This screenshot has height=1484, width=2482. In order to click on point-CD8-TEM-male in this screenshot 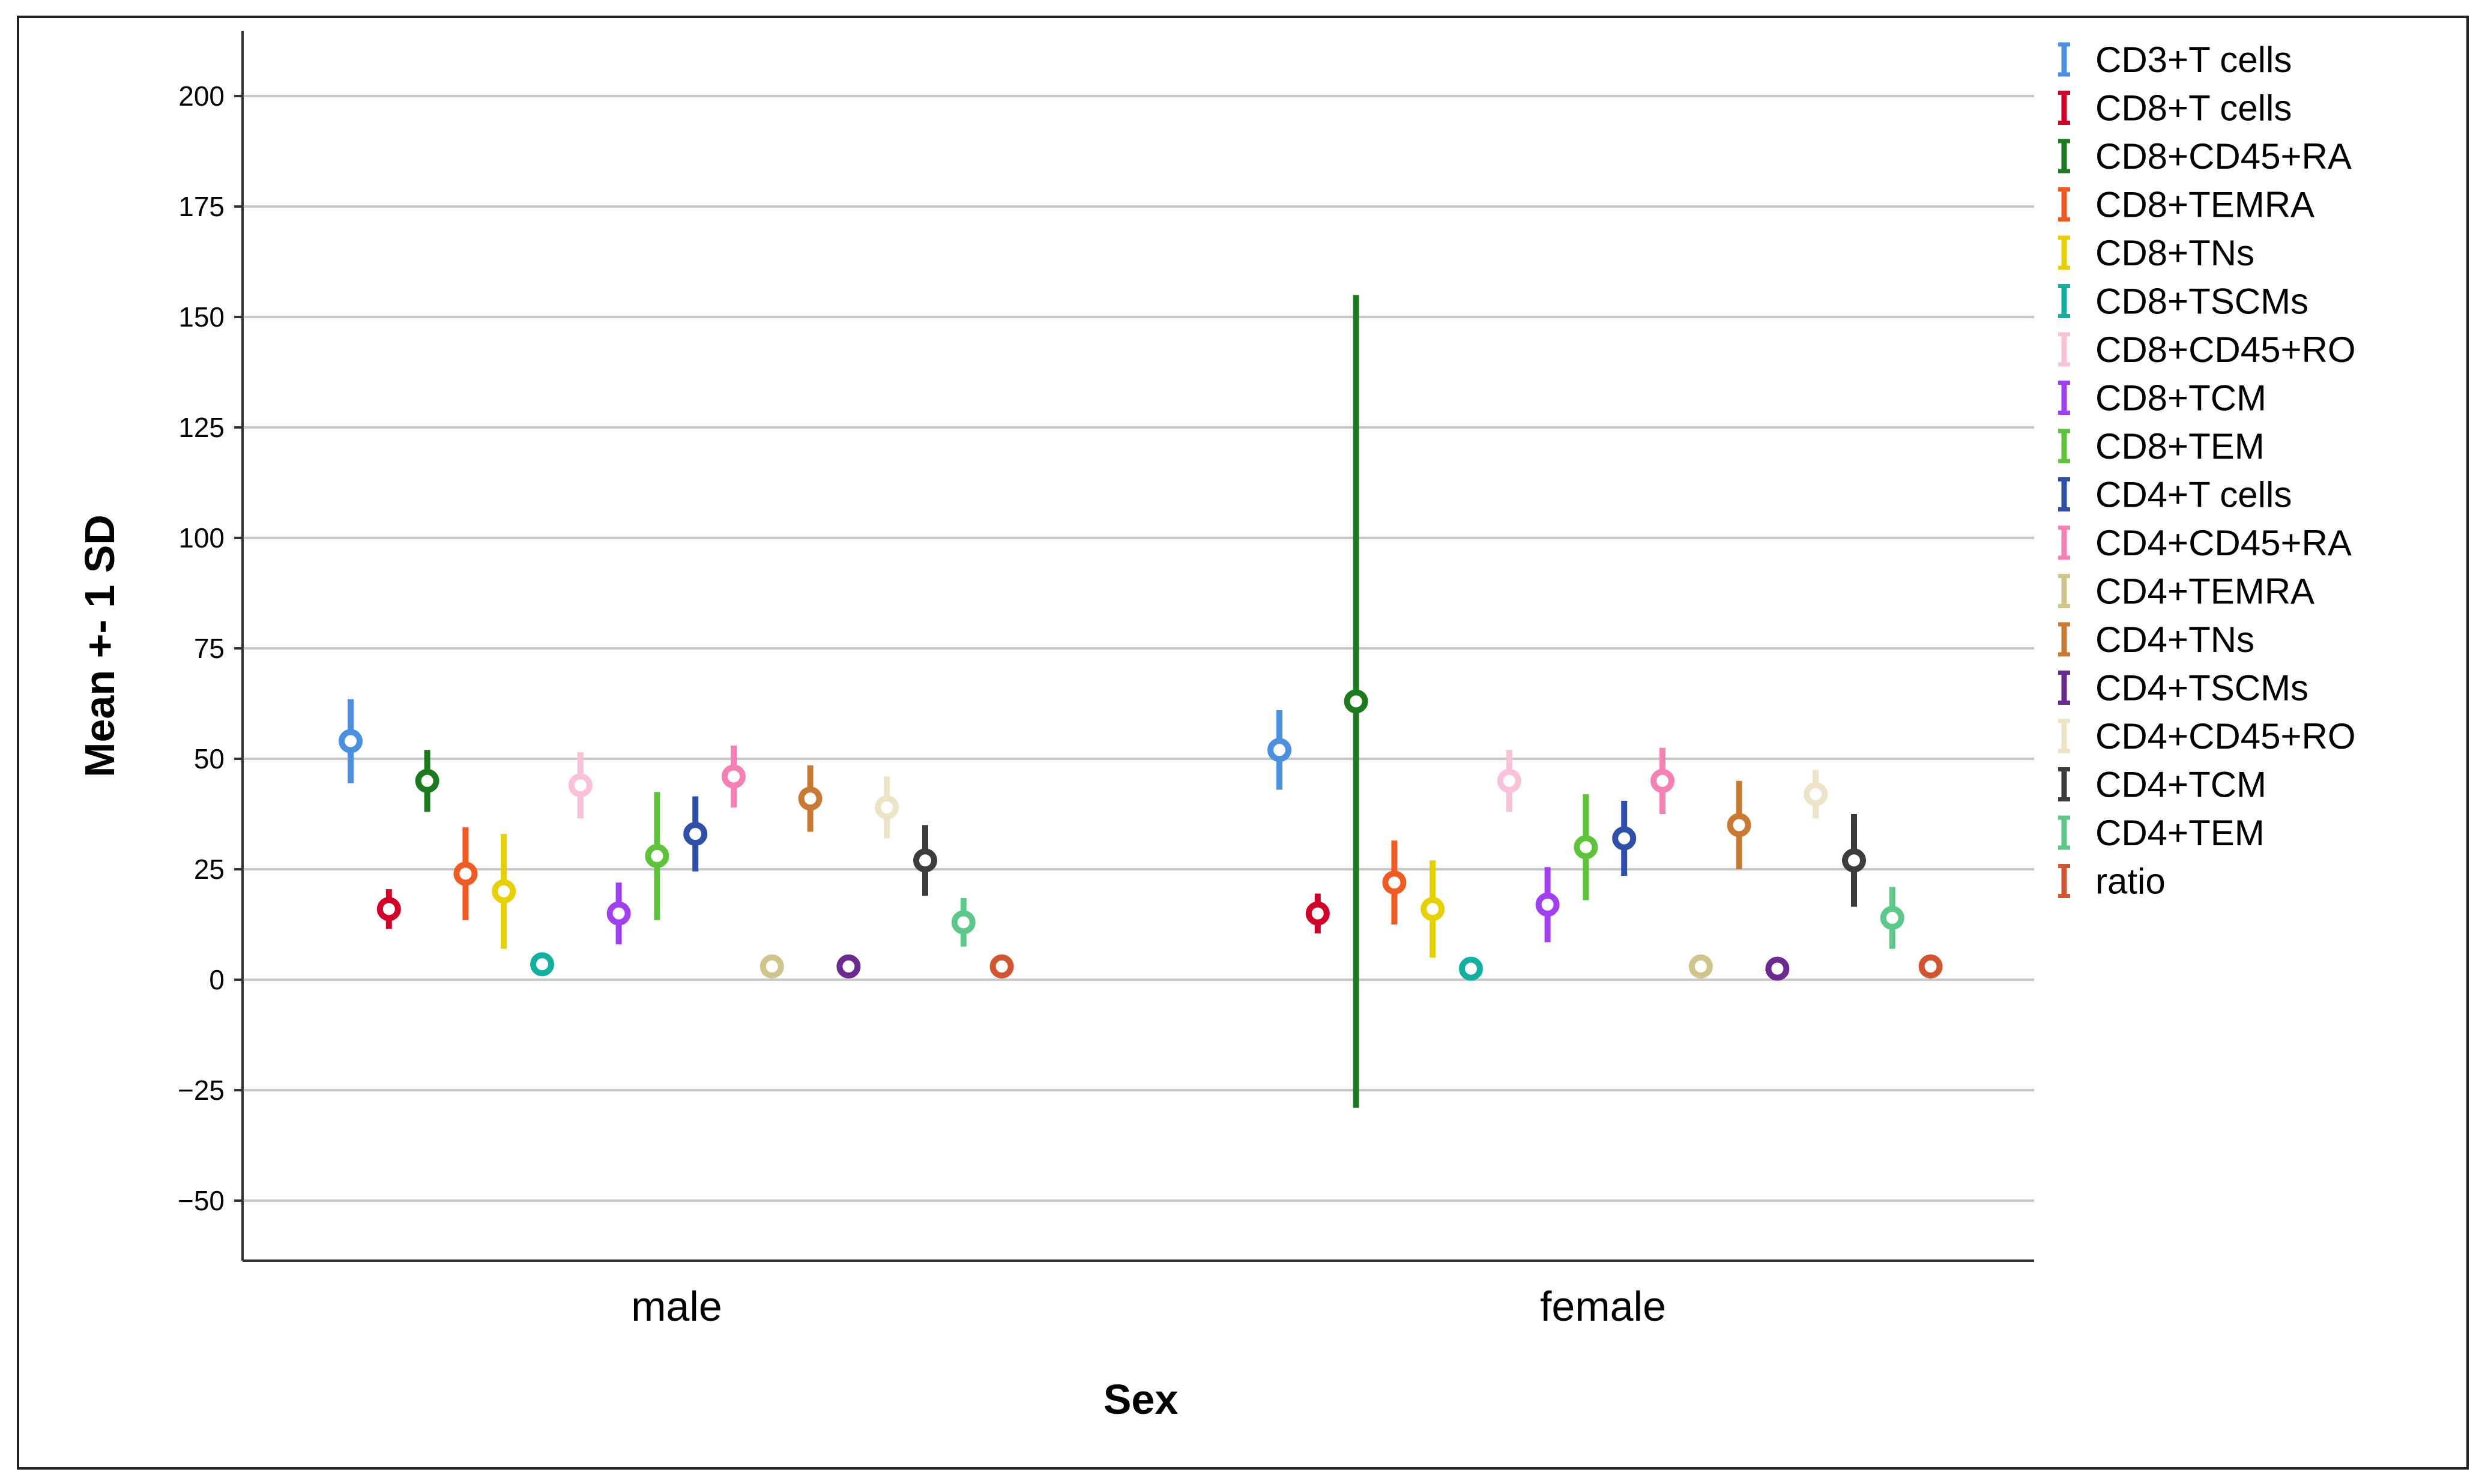, I will do `click(657, 856)`.